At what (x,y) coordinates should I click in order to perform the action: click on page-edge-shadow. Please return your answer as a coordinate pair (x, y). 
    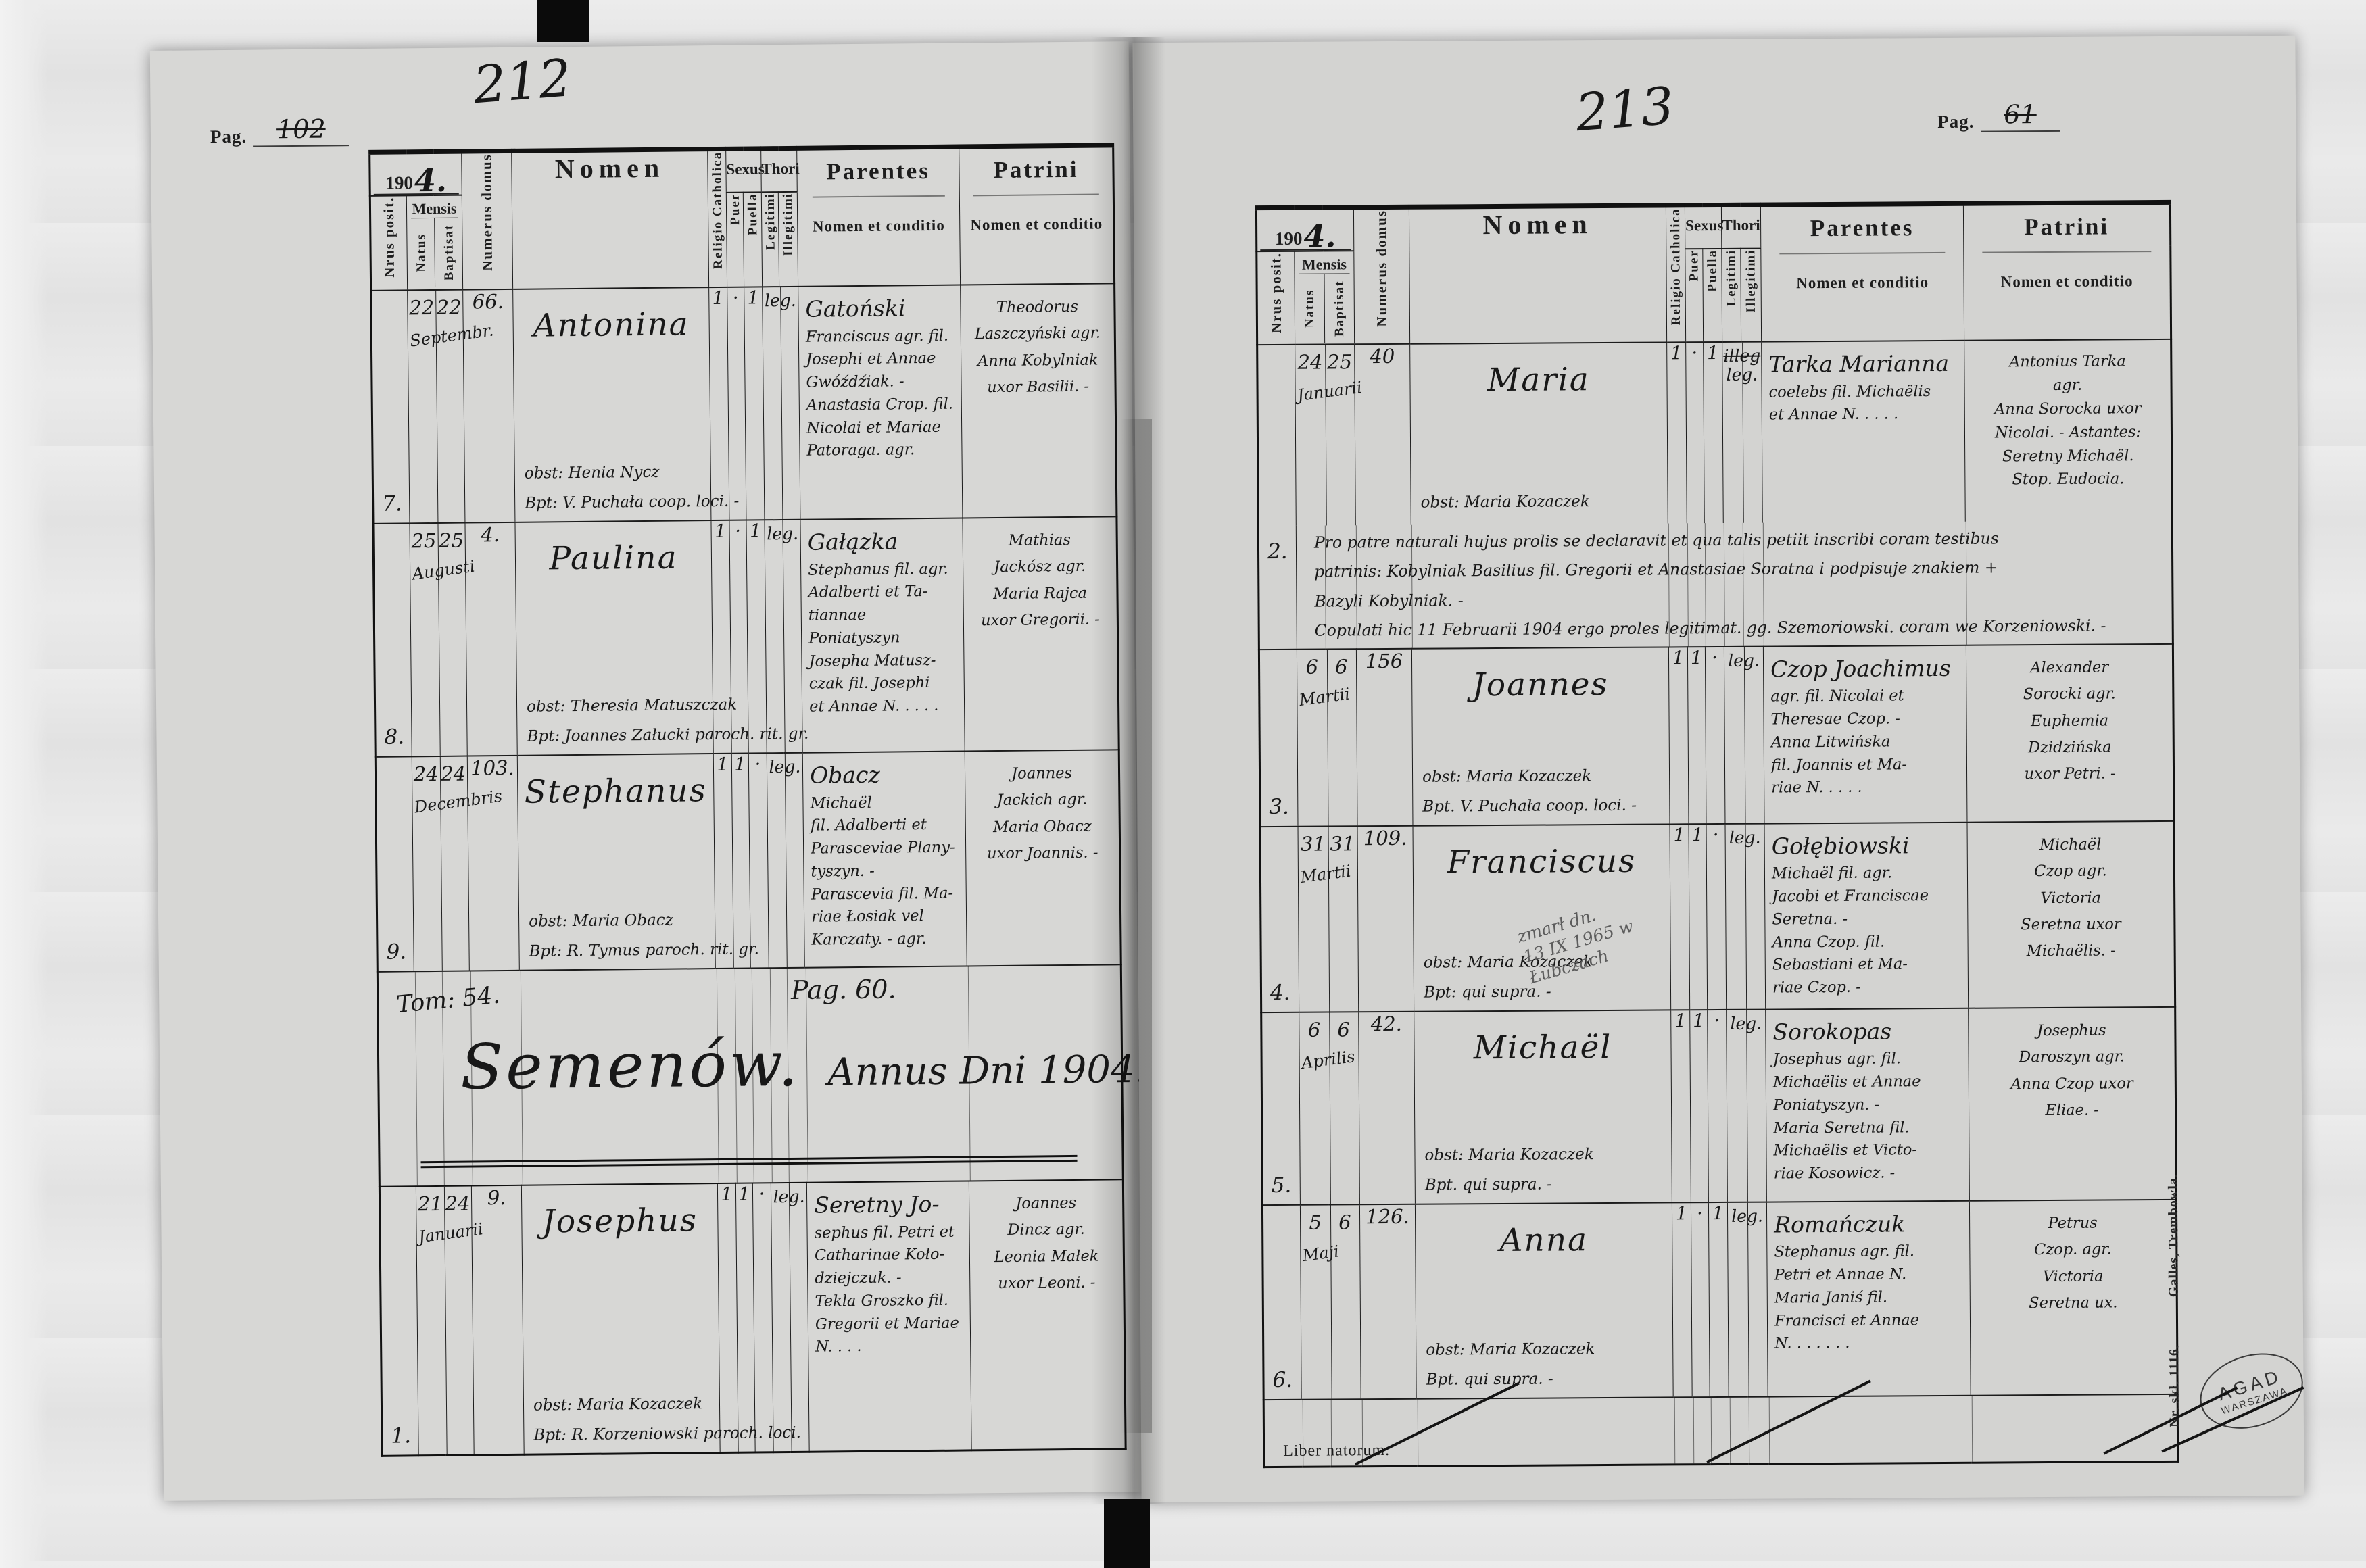
    Looking at the image, I should click on (1137, 926).